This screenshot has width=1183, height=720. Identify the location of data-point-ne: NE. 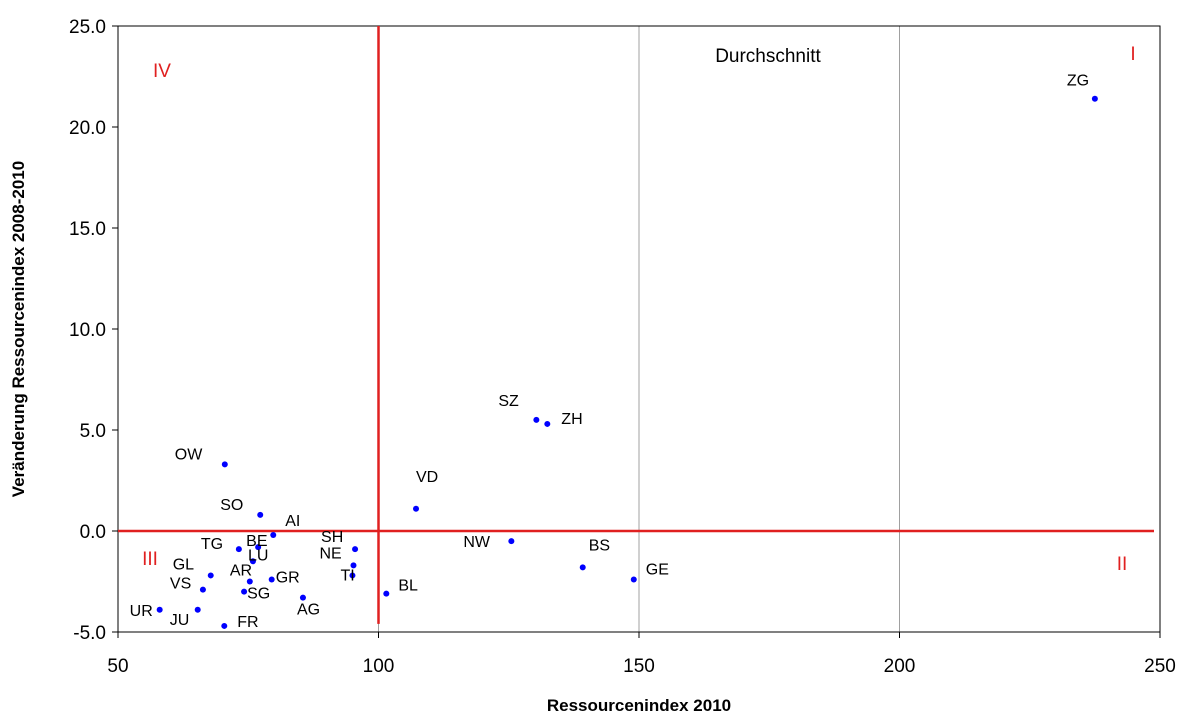
(338, 557).